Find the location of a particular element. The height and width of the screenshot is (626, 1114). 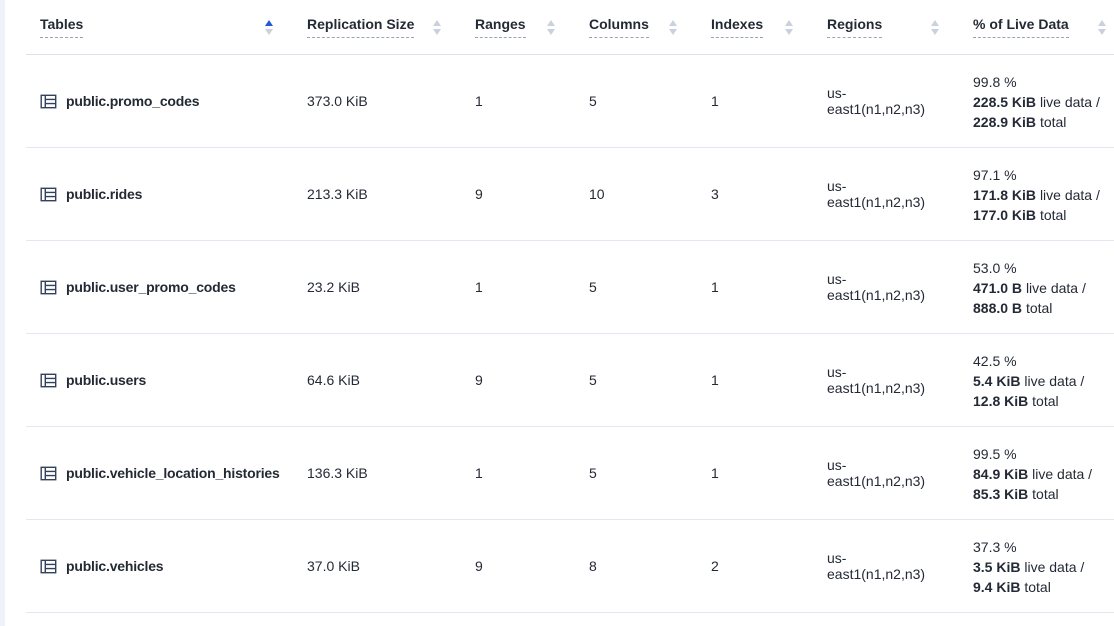

table-name-link: public.vehicle_location_histories is located at coordinates (173, 473).